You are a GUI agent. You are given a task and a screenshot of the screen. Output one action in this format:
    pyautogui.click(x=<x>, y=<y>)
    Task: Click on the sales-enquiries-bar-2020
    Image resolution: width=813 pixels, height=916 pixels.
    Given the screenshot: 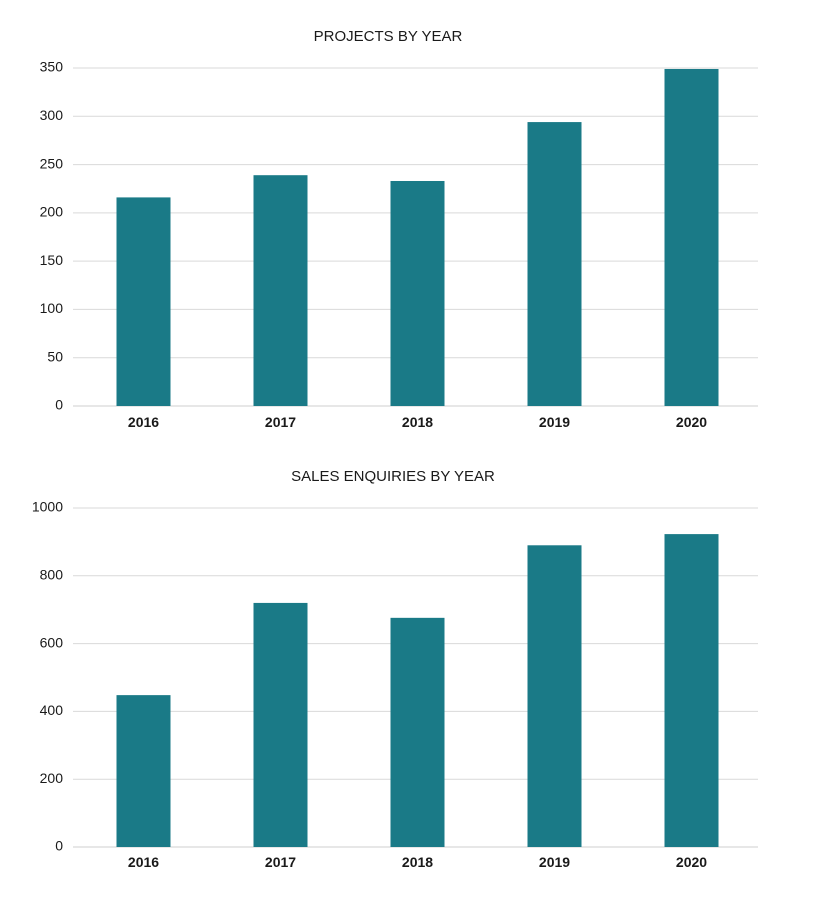 What is the action you would take?
    pyautogui.click(x=691, y=690)
    